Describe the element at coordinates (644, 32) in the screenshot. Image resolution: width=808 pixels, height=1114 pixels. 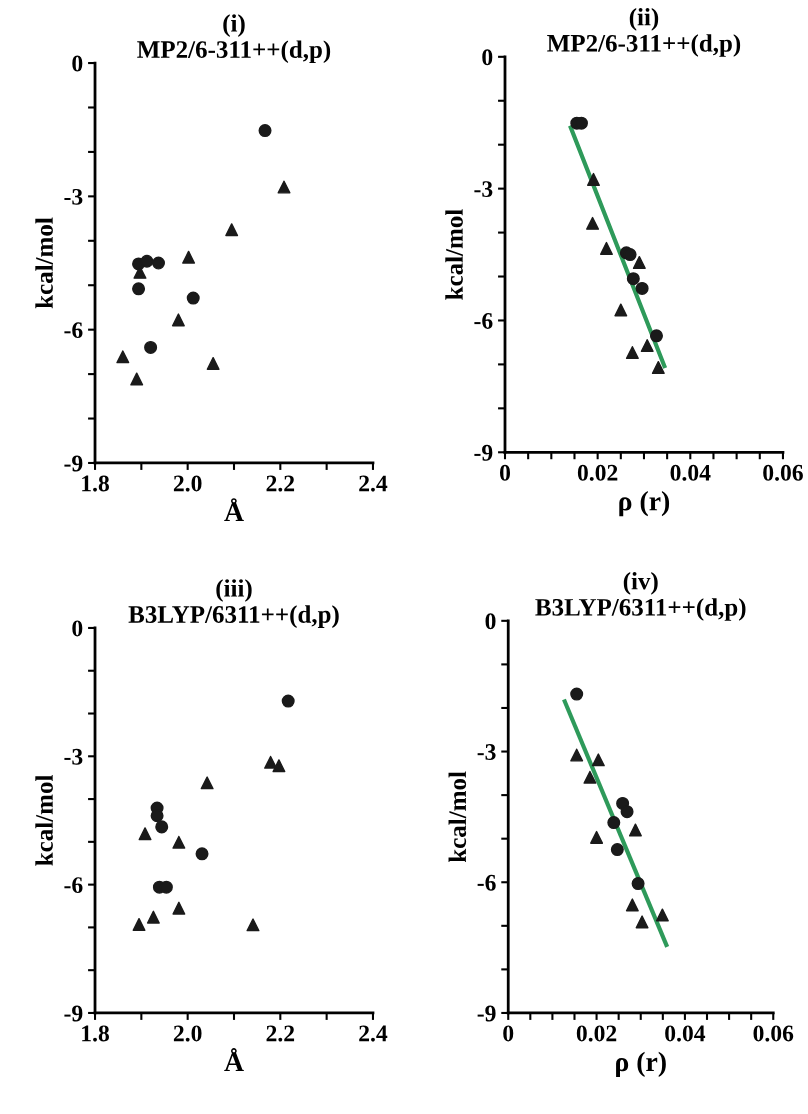
I see `chart-title: (ii) MP2/6-311++(d,p)` at that location.